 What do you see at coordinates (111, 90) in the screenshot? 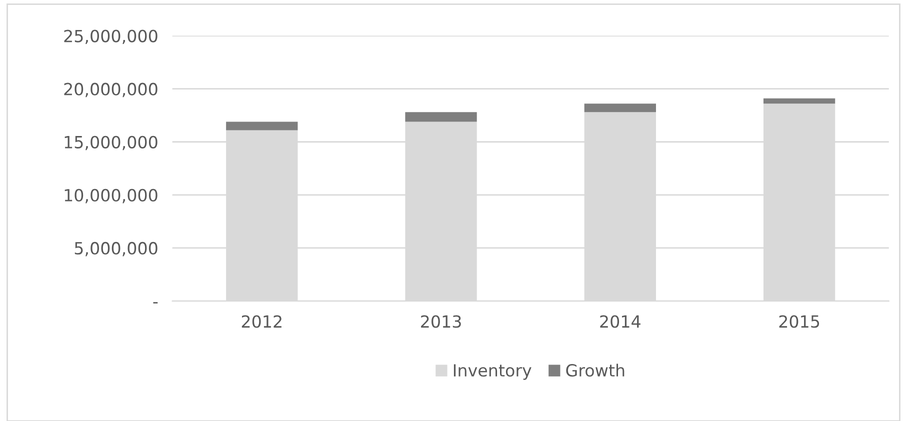
I see `y-tick-label: 20,000,000` at bounding box center [111, 90].